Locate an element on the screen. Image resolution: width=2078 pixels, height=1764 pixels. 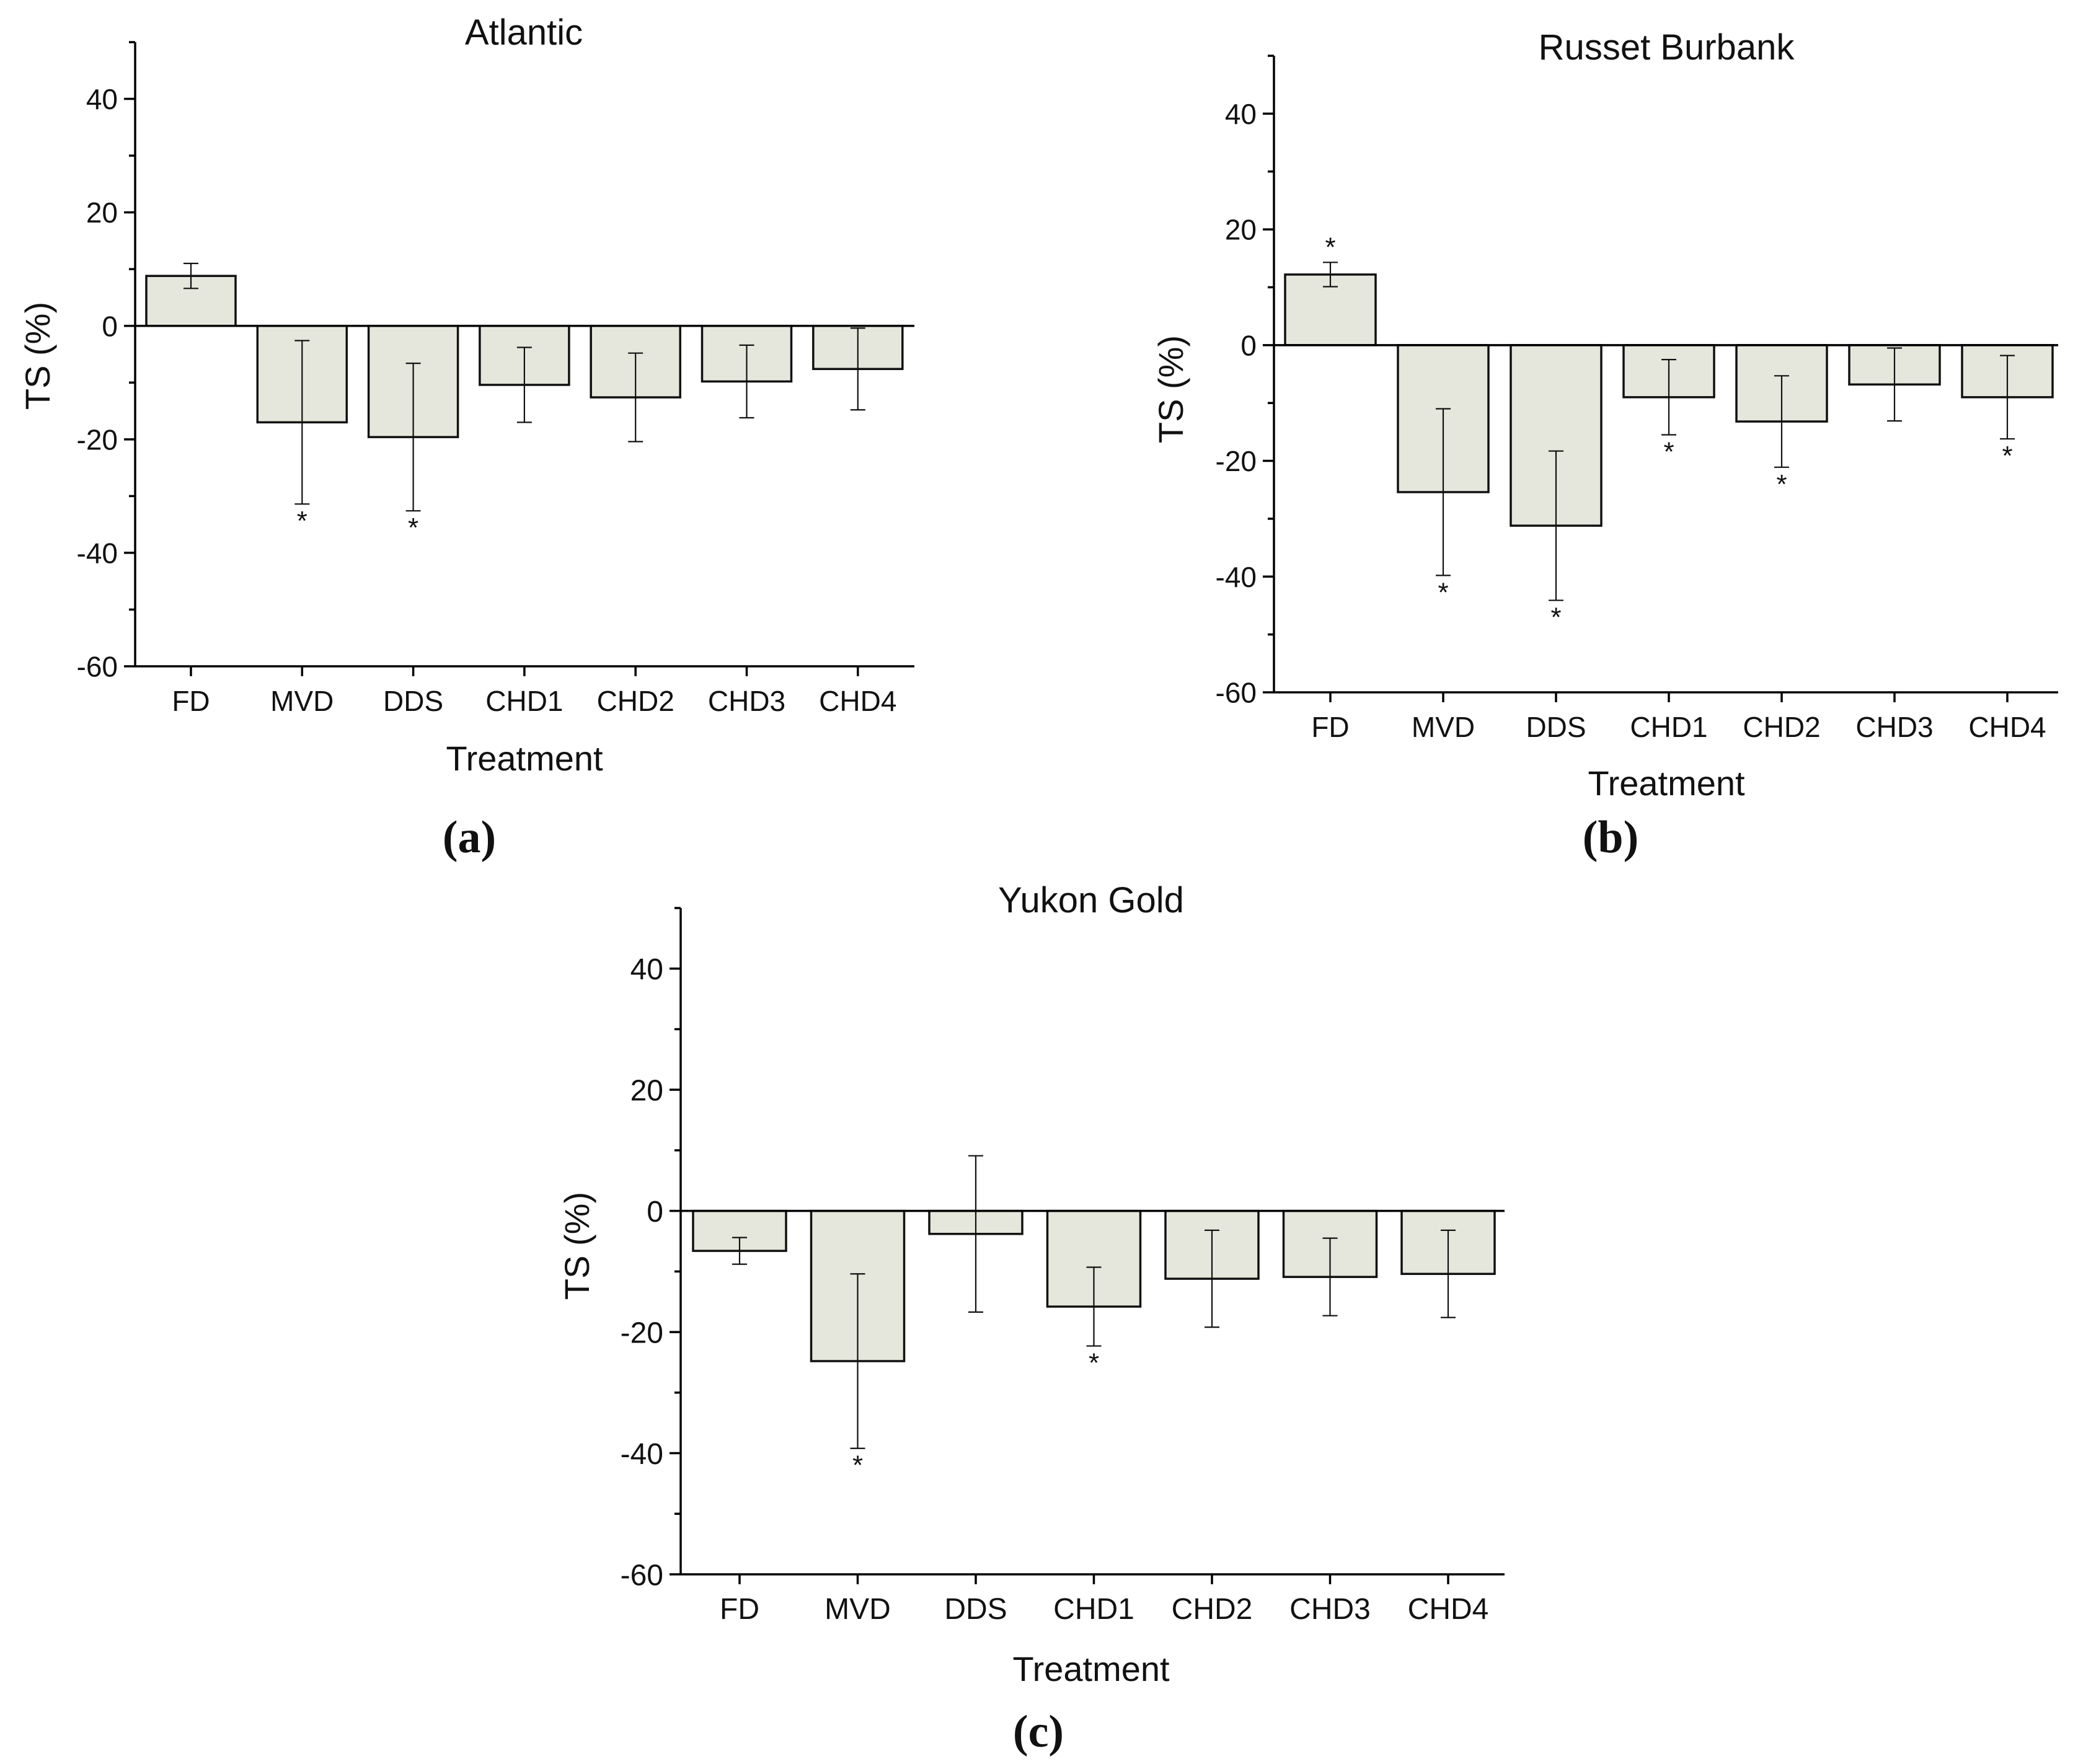
chart-title: Yukon Gold is located at coordinates (1091, 900).